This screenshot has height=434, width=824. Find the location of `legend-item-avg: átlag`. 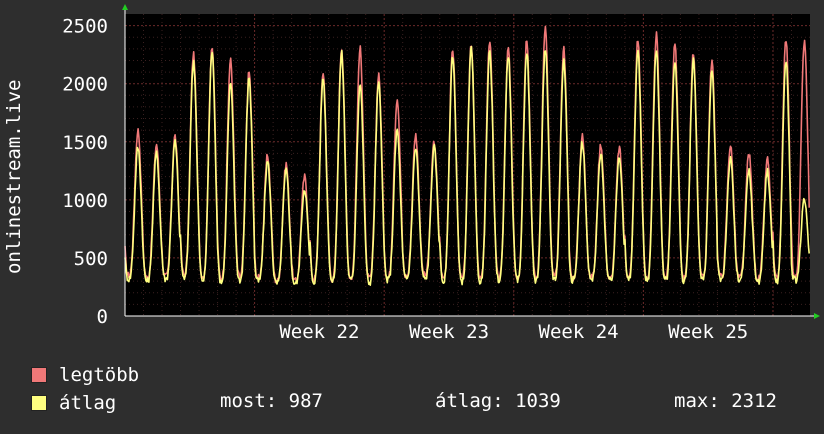

legend-item-avg: átlag is located at coordinates (73, 403).